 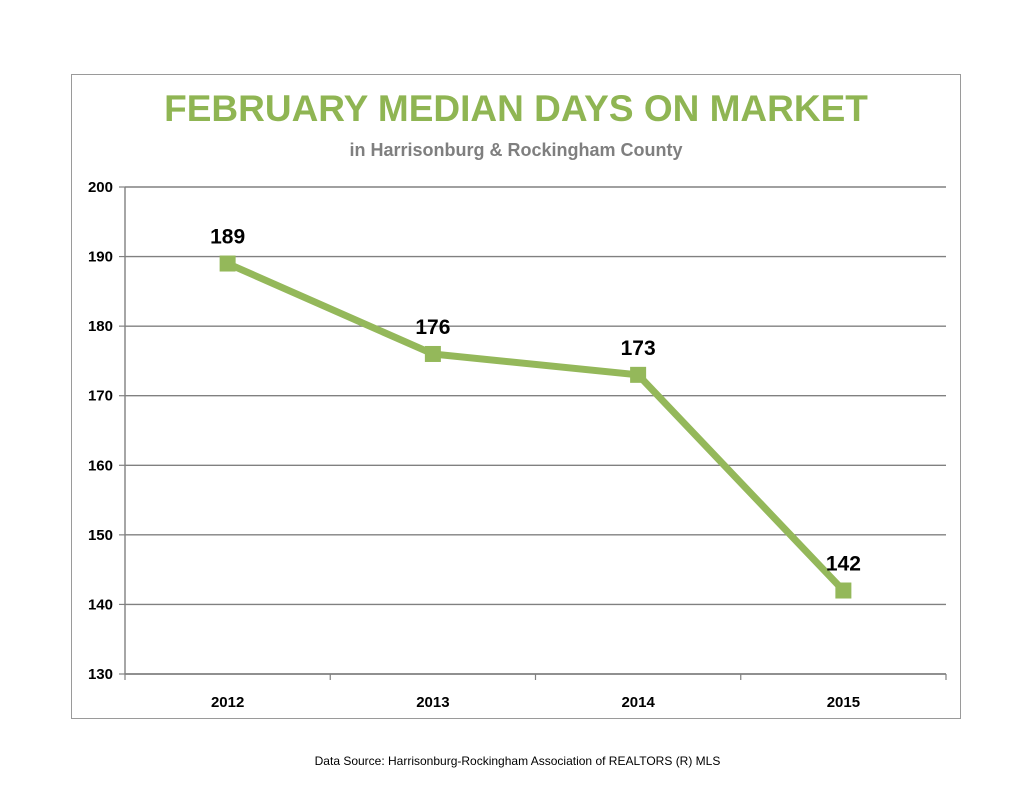 What do you see at coordinates (100, 465) in the screenshot?
I see `y-tick-label: 160` at bounding box center [100, 465].